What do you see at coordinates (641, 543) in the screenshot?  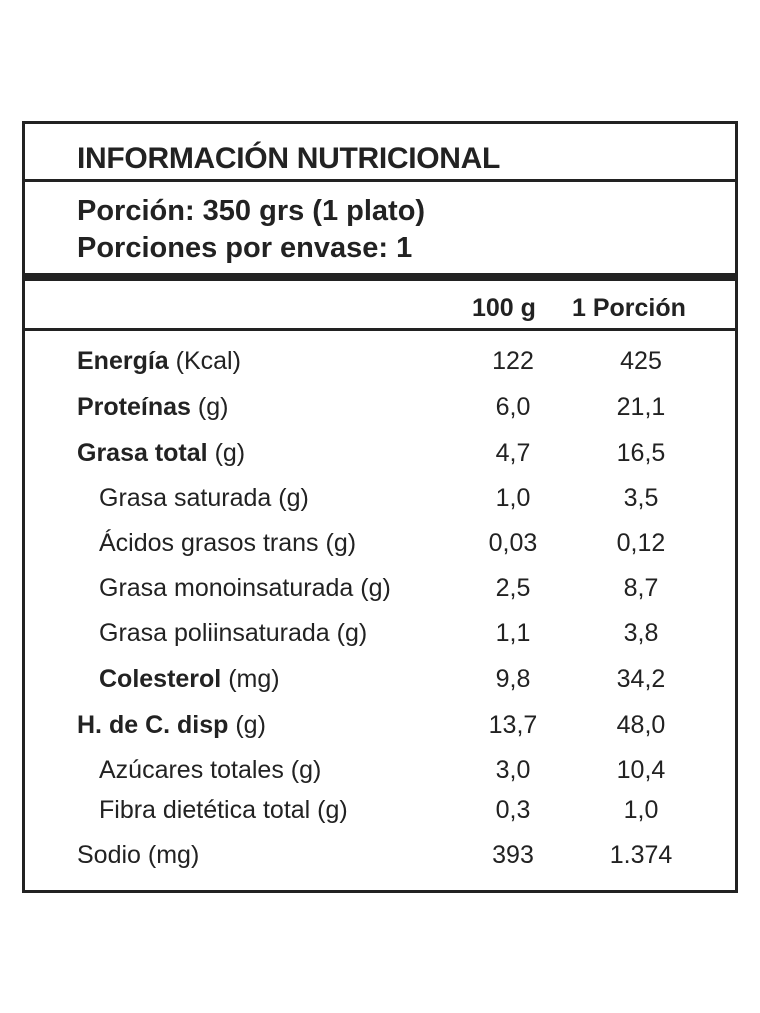 I see `value-portion: 0,12` at bounding box center [641, 543].